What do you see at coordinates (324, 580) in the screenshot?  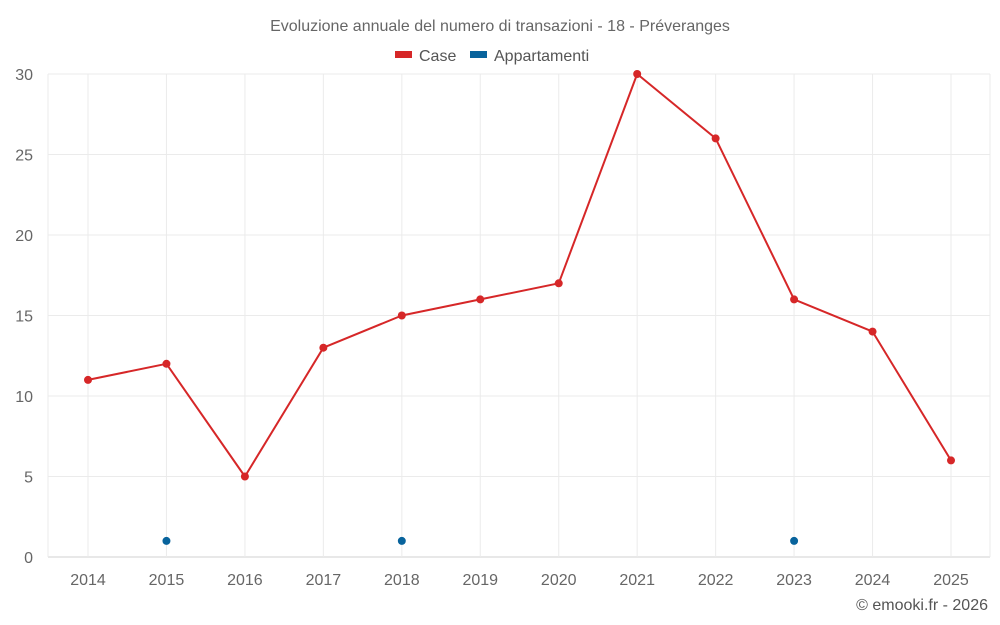 I see `x-tick-label: 2017` at bounding box center [324, 580].